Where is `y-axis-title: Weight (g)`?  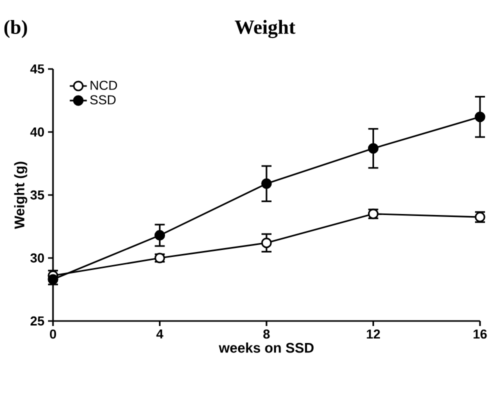 y-axis-title: Weight (g) is located at coordinates (21, 195).